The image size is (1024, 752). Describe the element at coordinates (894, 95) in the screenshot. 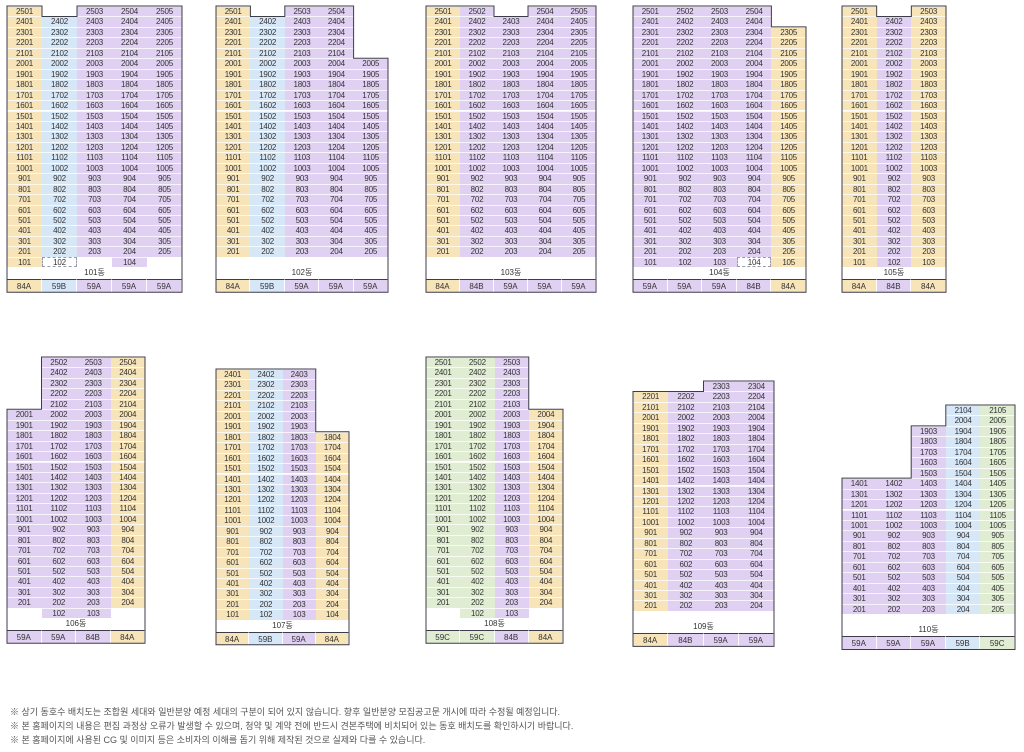

I see `unit-cell: 1702` at that location.